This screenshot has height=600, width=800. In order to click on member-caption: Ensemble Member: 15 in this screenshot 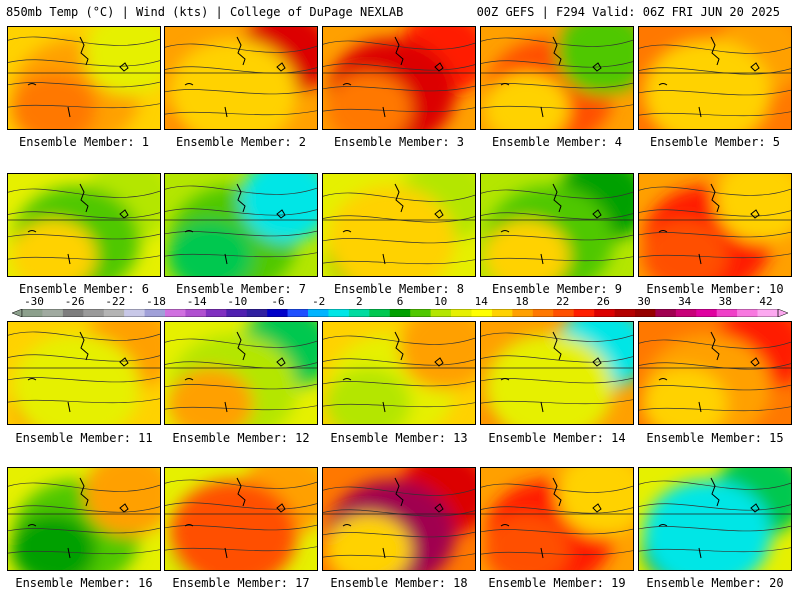, I will do `click(715, 438)`.